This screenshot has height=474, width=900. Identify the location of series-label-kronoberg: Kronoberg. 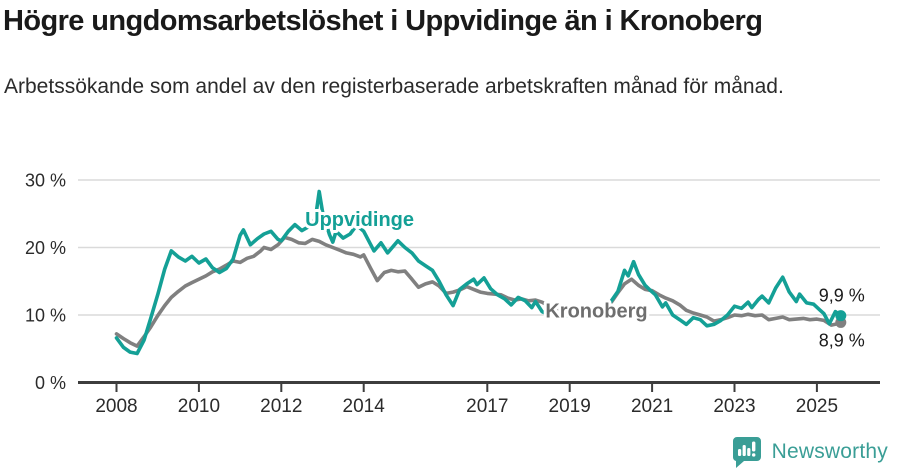
(596, 311).